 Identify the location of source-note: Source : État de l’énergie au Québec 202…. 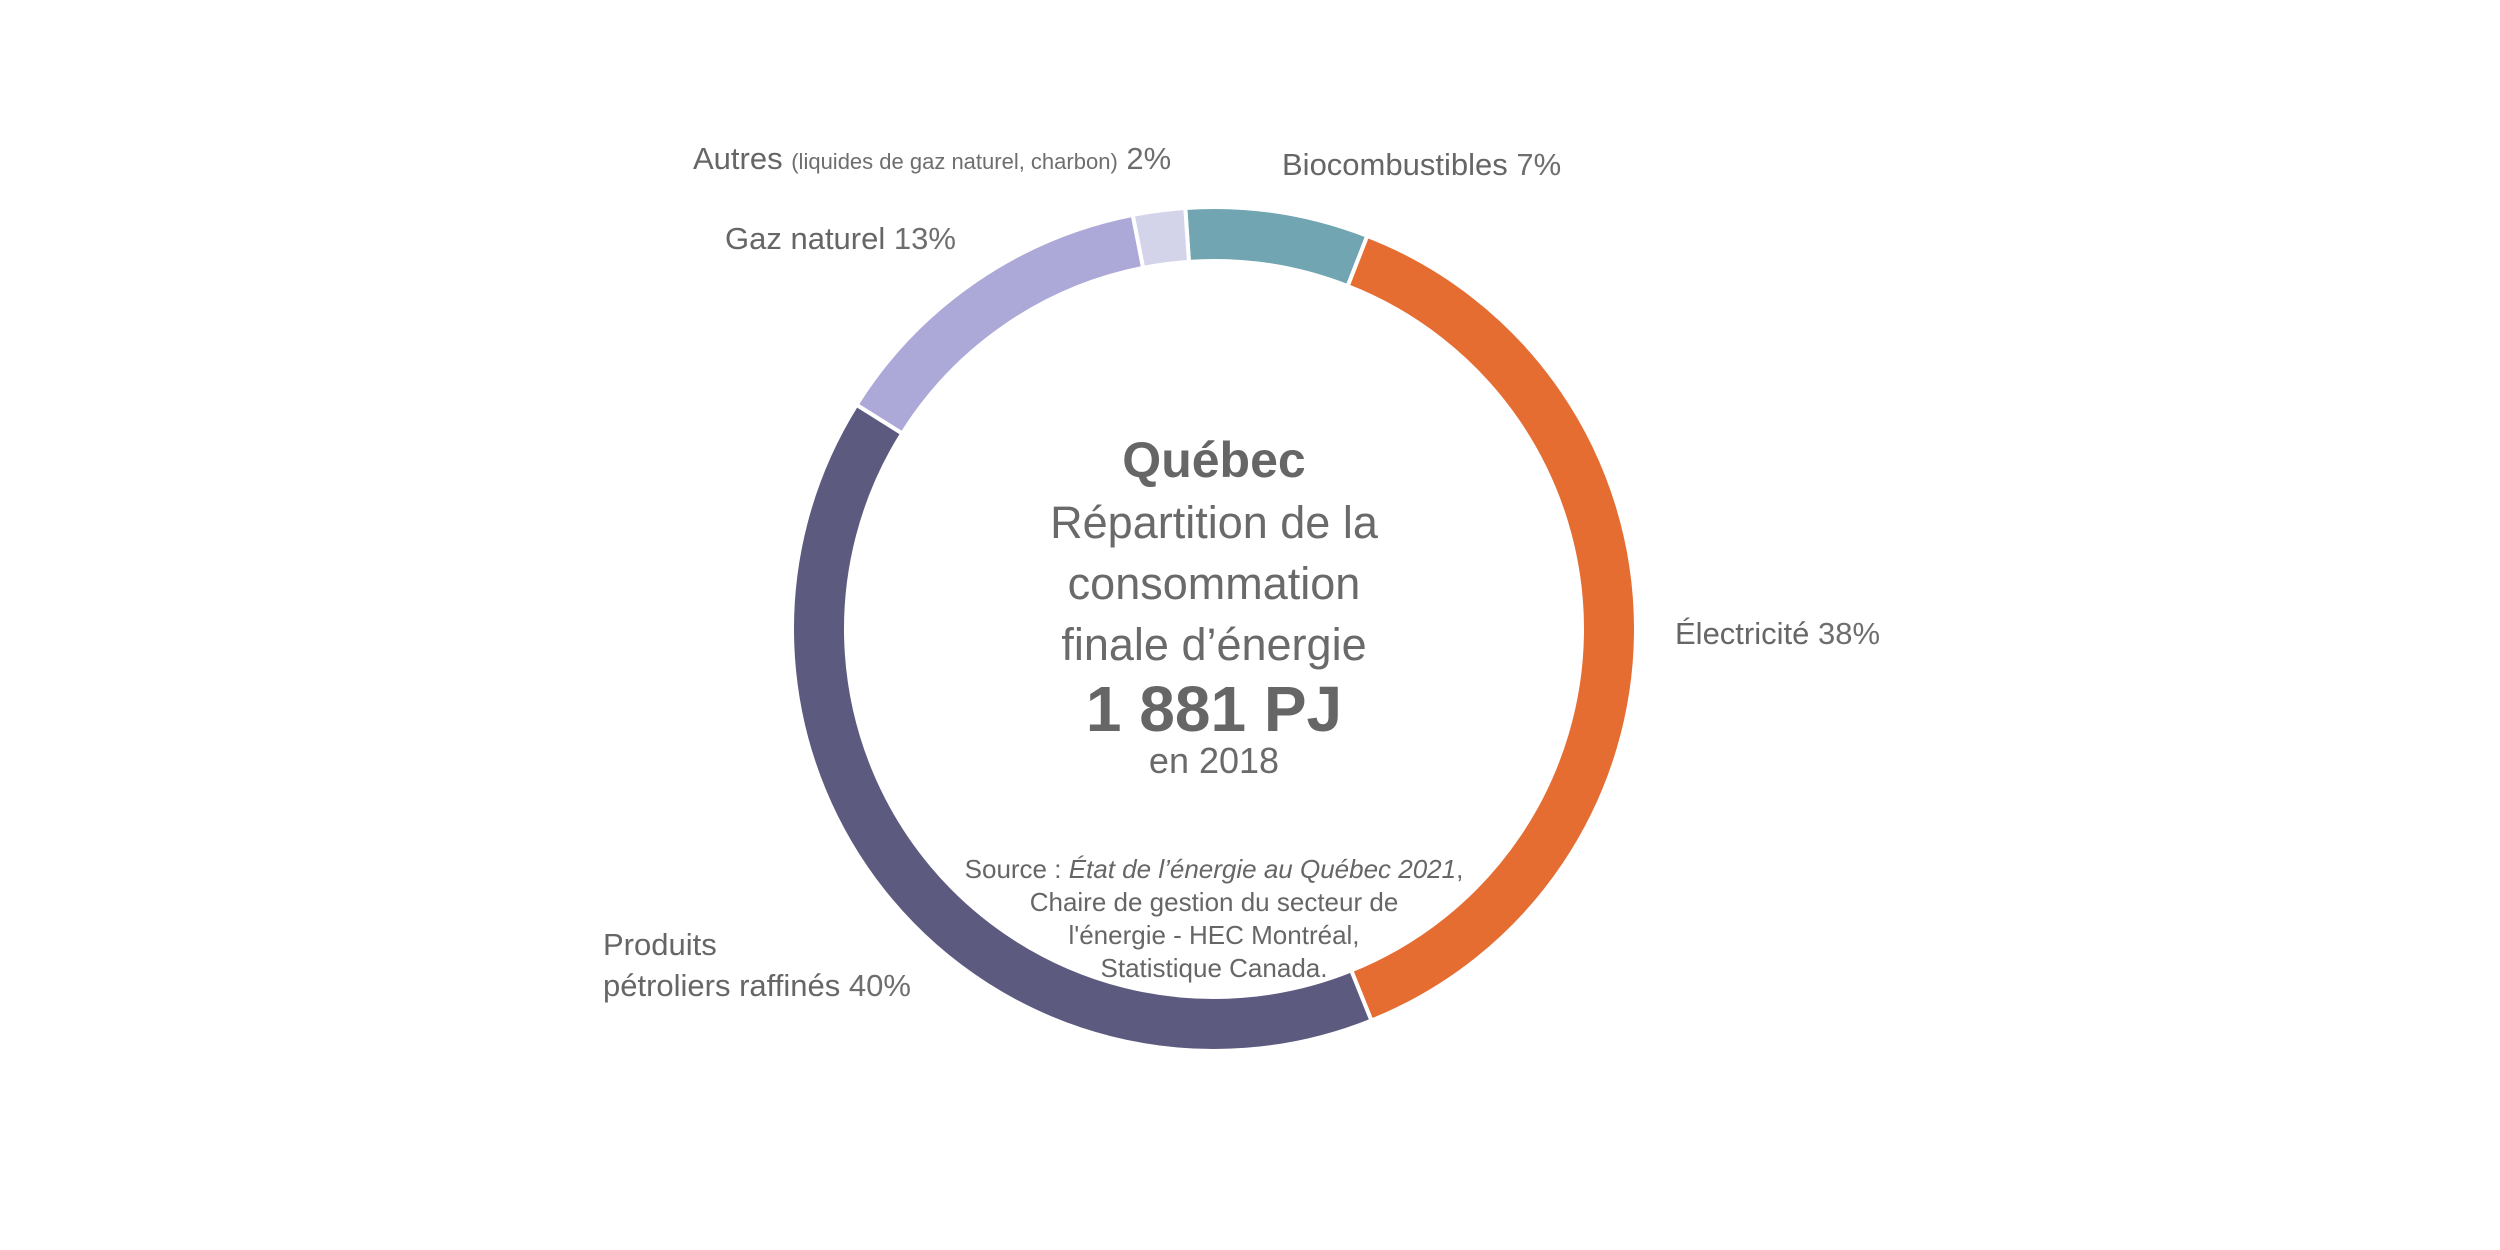
(1214, 919).